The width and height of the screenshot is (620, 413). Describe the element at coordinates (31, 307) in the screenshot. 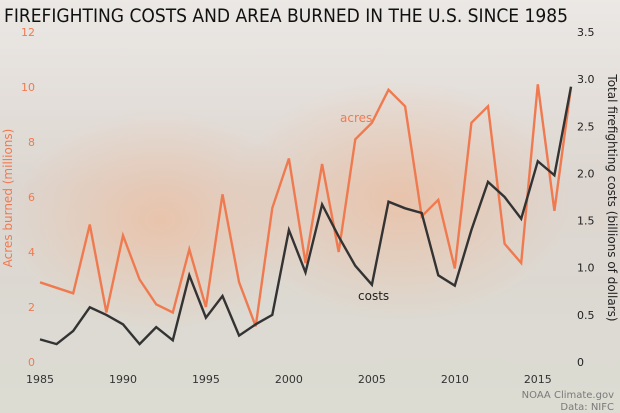

I see `left-tick-label: 2` at that location.